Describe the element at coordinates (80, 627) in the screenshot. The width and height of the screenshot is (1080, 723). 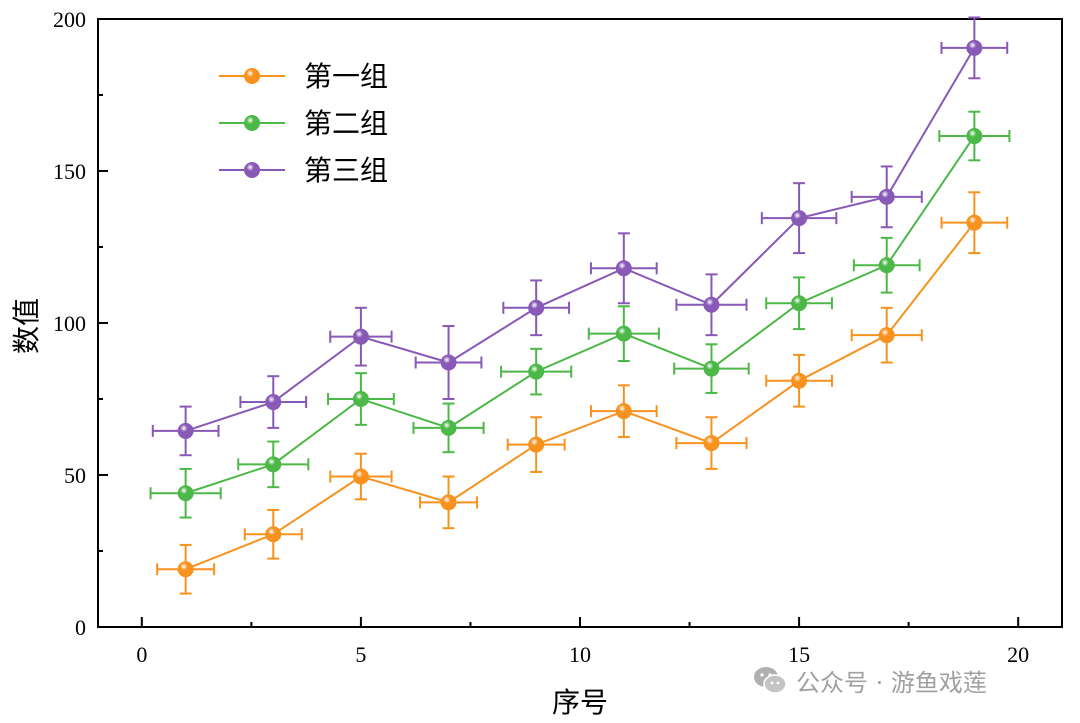
I see `y-tick-label: 0` at that location.